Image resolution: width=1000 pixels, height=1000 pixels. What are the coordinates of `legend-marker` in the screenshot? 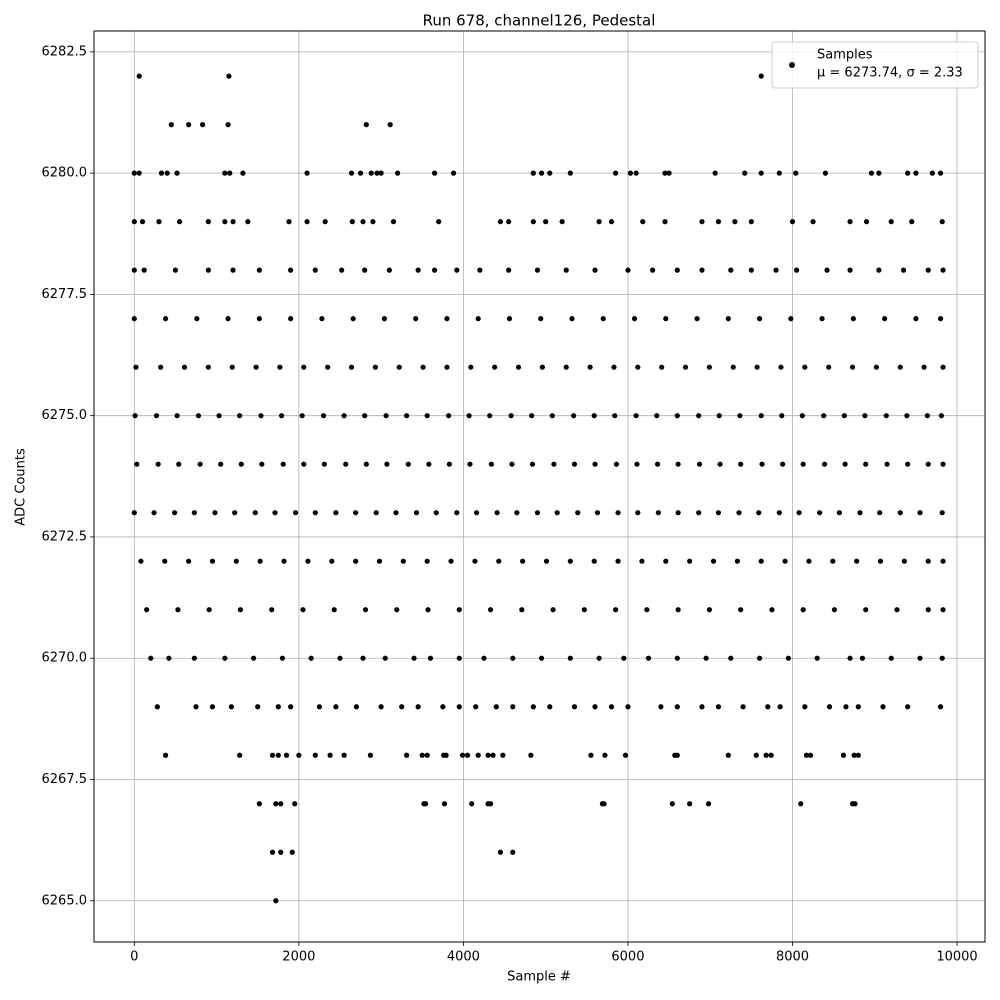 It's located at (792, 65).